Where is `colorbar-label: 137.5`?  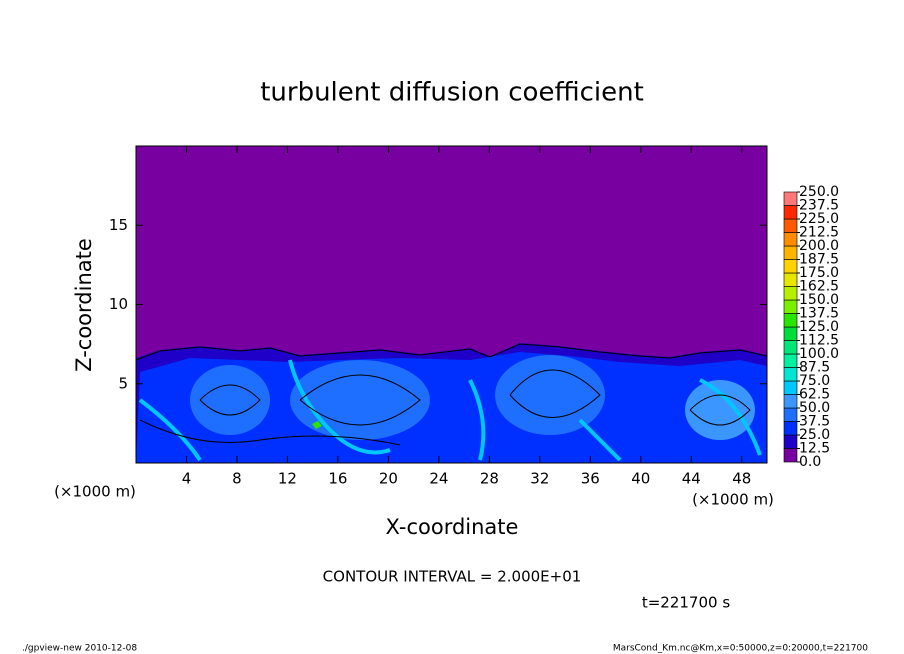 colorbar-label: 137.5 is located at coordinates (819, 314).